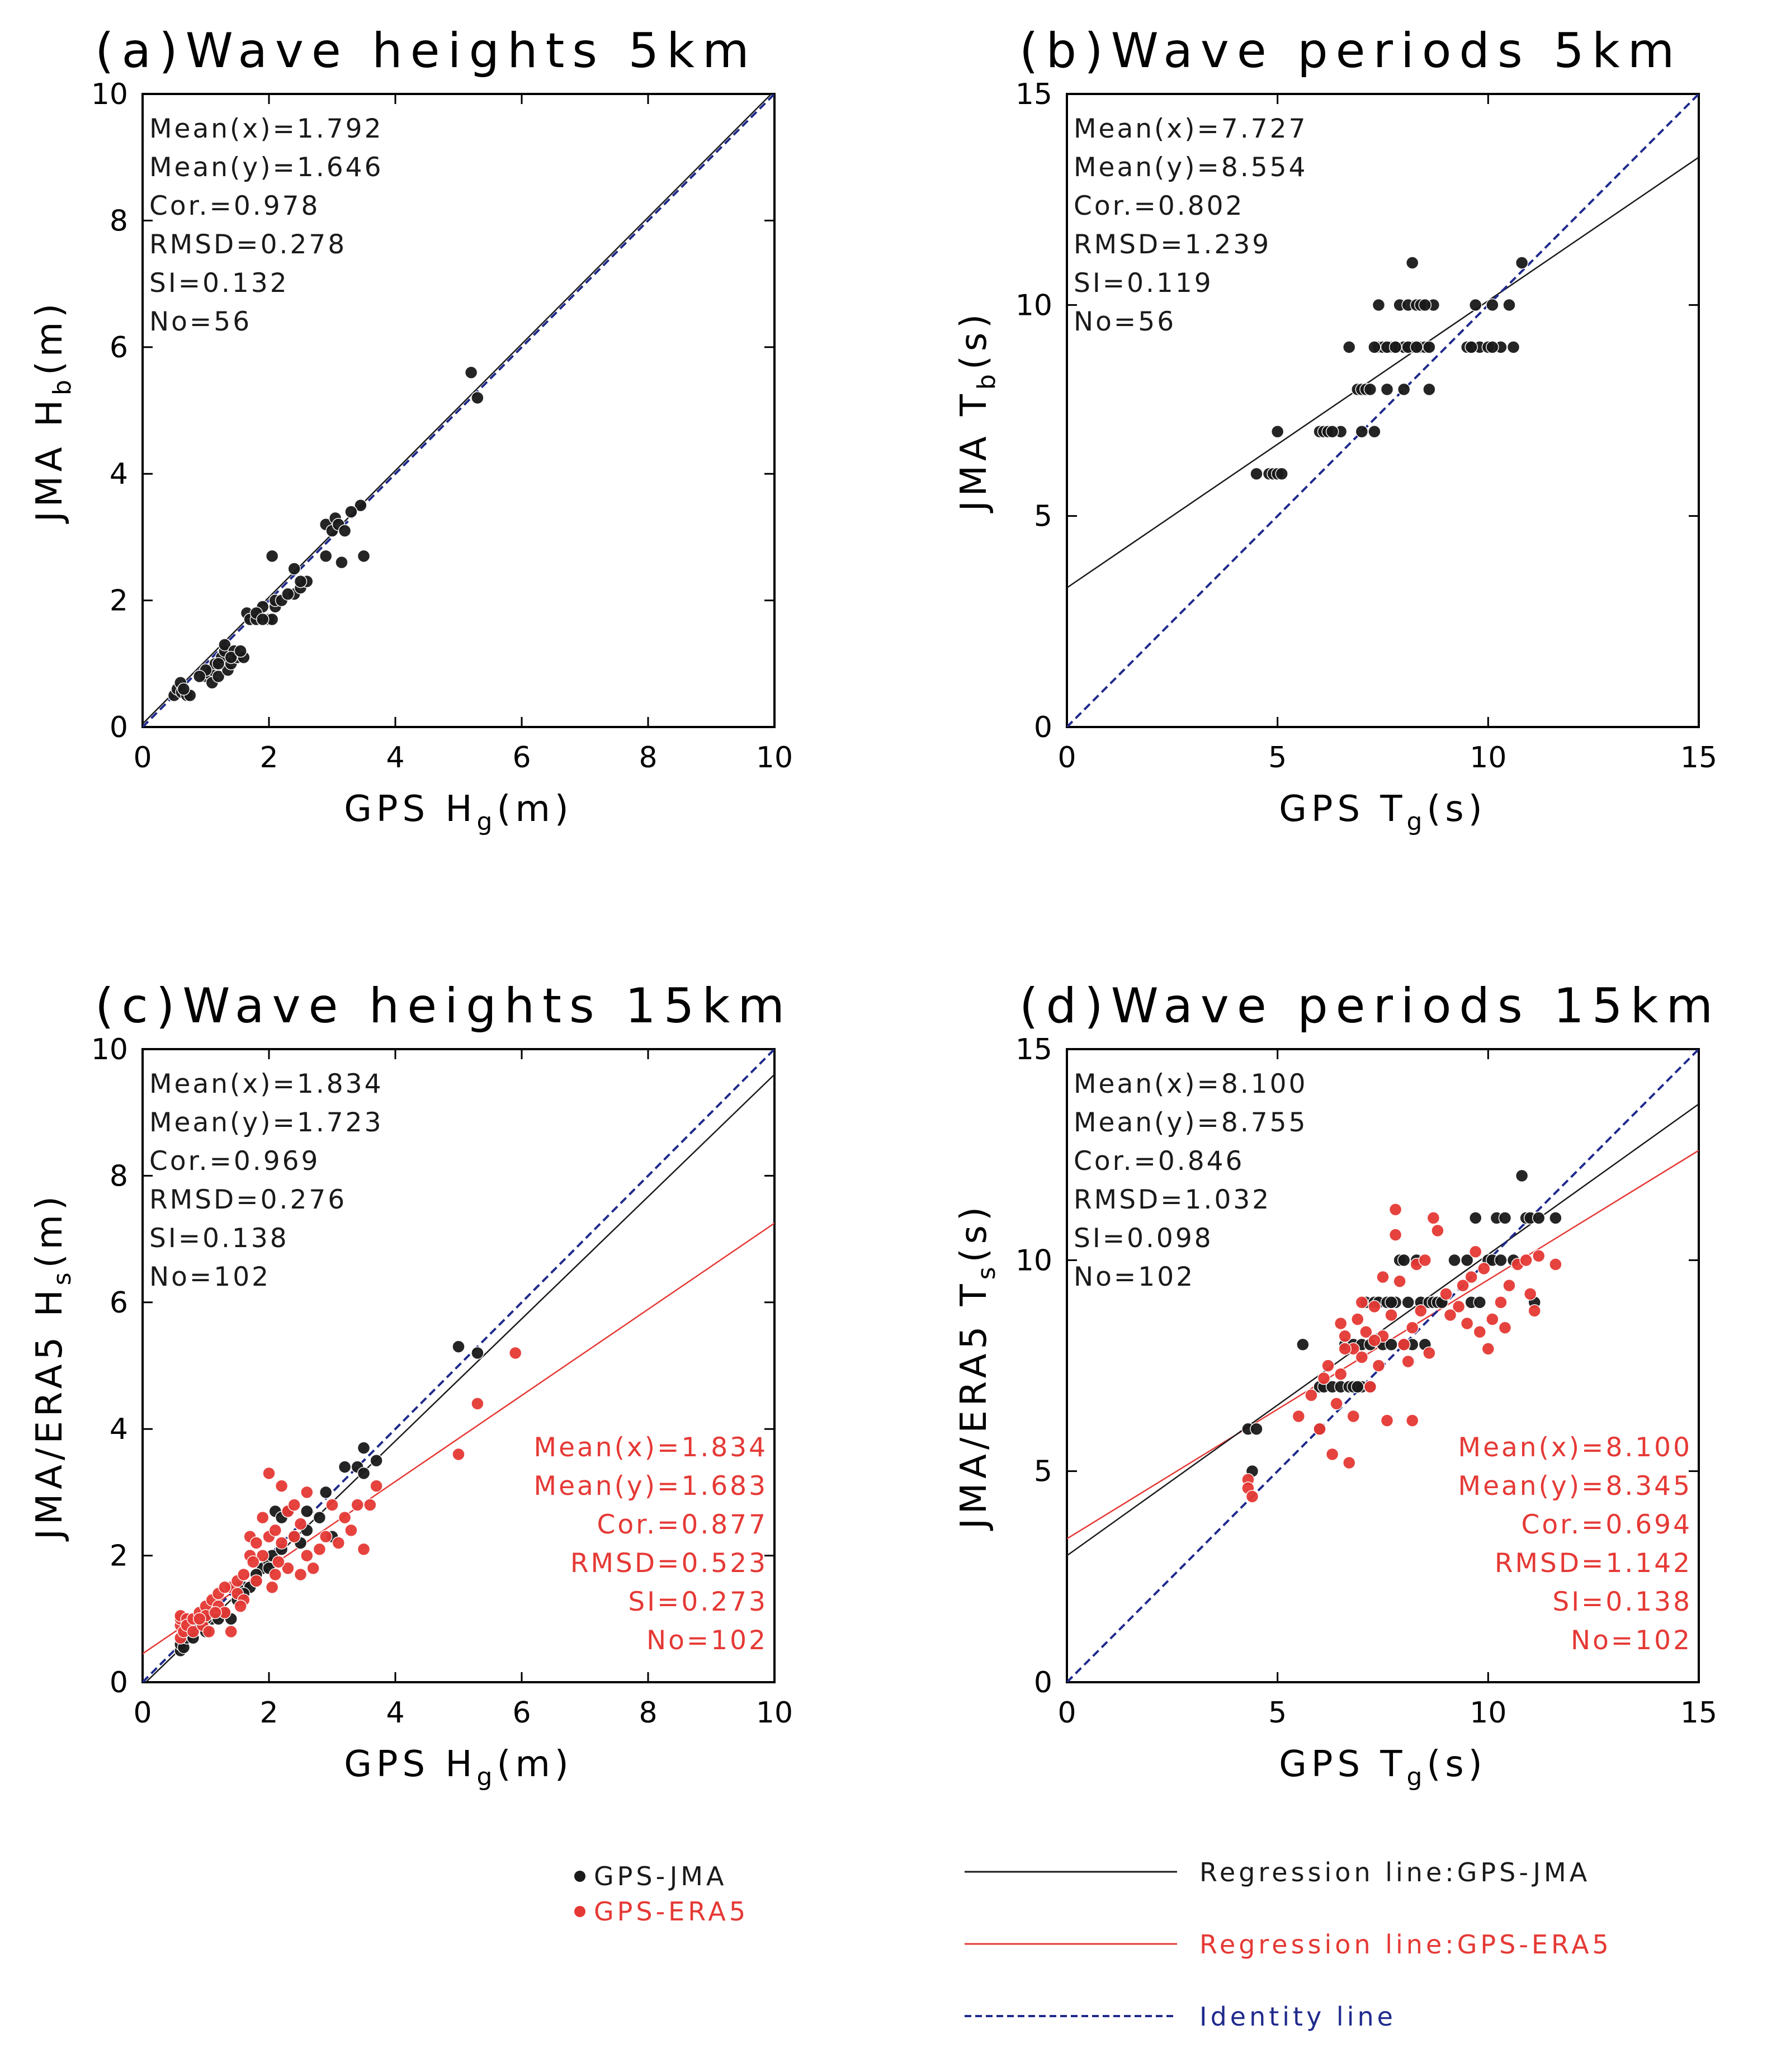  Describe the element at coordinates (268, 758) in the screenshot. I see `x-tick-label: 2` at that location.